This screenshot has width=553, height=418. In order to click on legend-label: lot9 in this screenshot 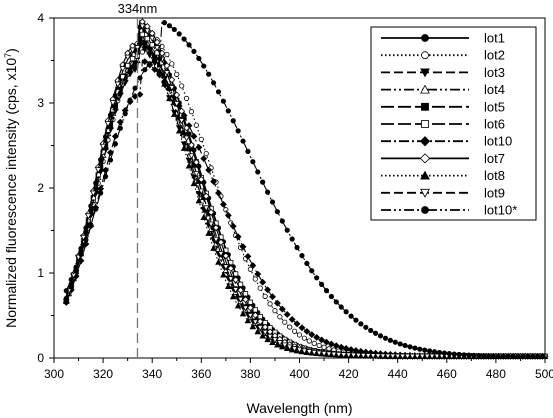, I will do `click(494, 192)`.